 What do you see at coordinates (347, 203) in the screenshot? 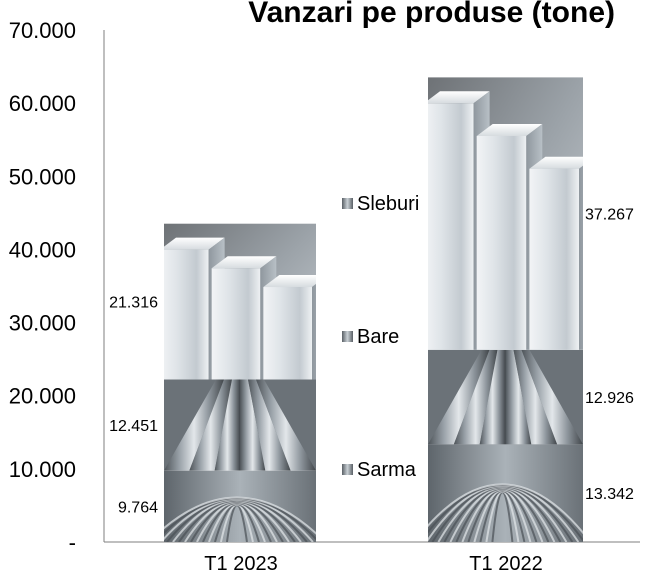
I see `legend-swatch-sleburi` at bounding box center [347, 203].